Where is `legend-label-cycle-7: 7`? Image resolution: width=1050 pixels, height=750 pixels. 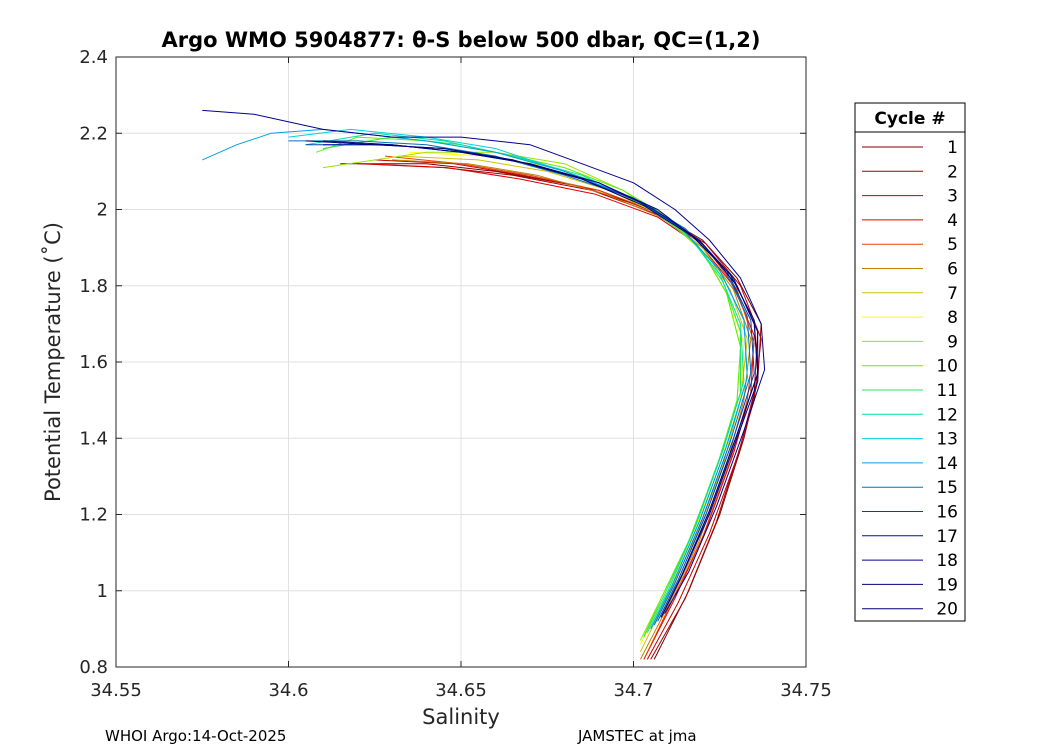
legend-label-cycle-7: 7 is located at coordinates (952, 294).